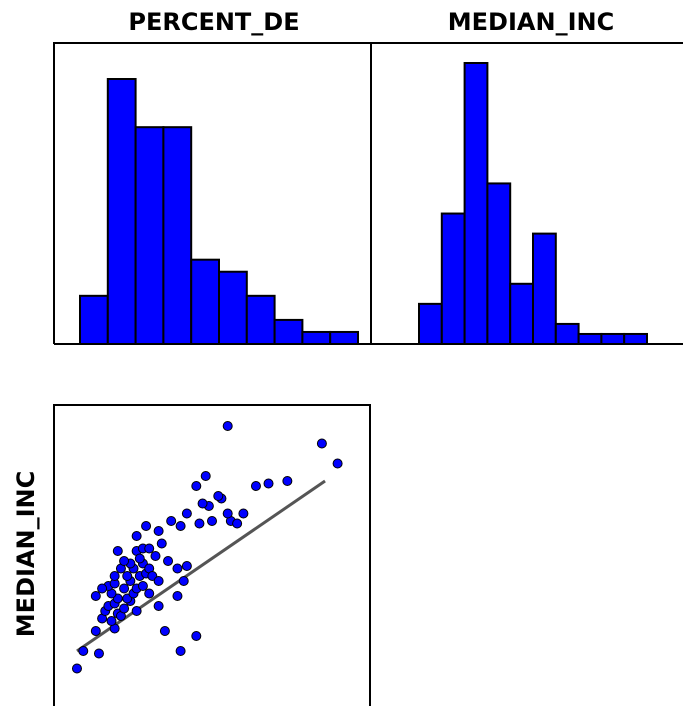 This screenshot has height=706, width=683. I want to click on scatter-percent-de-vs-median-inc, so click(207, 547).